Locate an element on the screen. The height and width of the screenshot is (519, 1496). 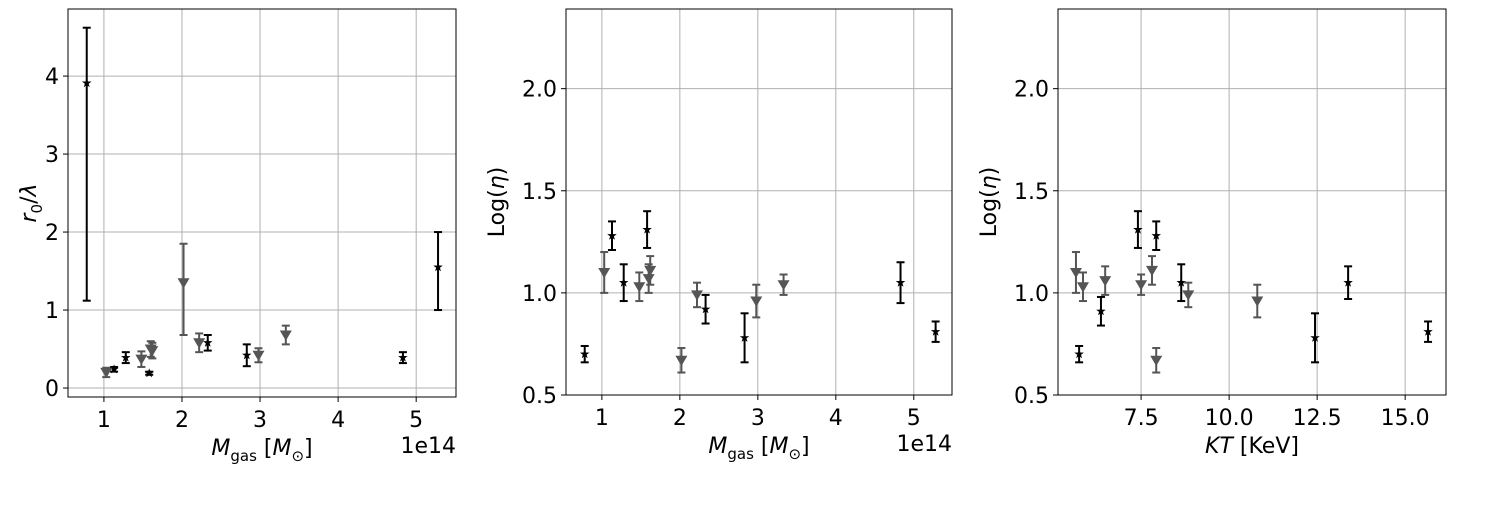
x-tick-label: 15.0 is located at coordinates (1405, 418).